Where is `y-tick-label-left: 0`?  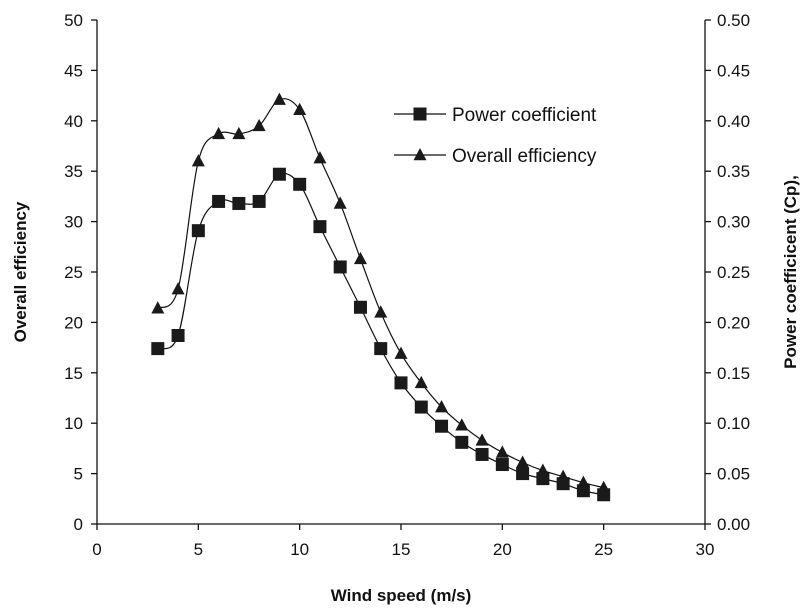 y-tick-label-left: 0 is located at coordinates (78, 524).